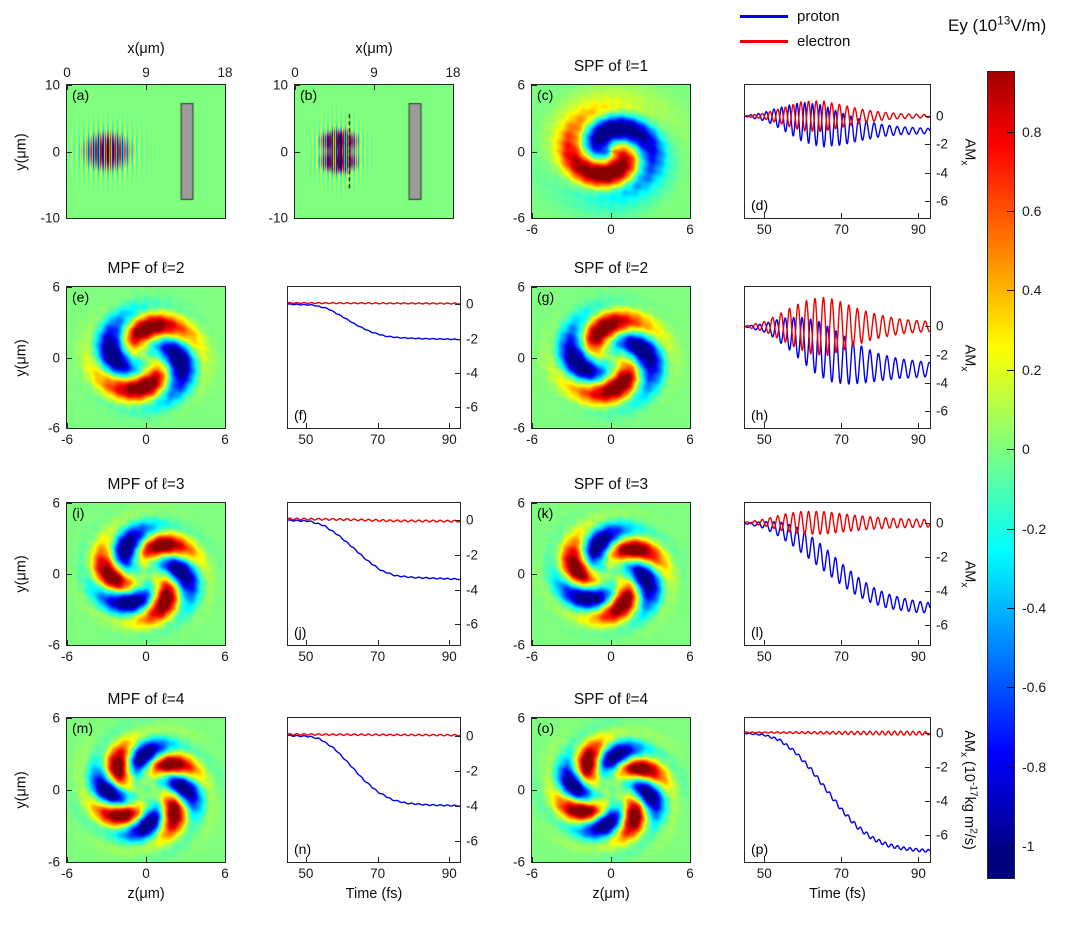 The width and height of the screenshot is (1067, 930). Describe the element at coordinates (1032, 210) in the screenshot. I see `colorbar-tick-label: 0.6` at that location.